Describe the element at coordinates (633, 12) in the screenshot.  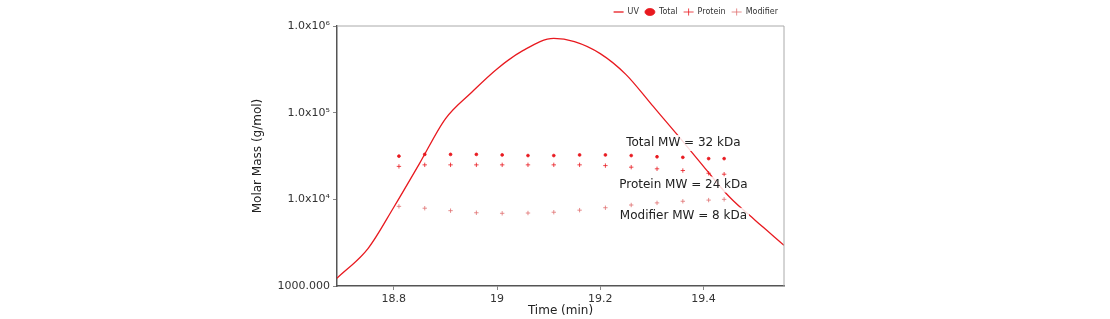
I see `legend-label: UV` at that location.